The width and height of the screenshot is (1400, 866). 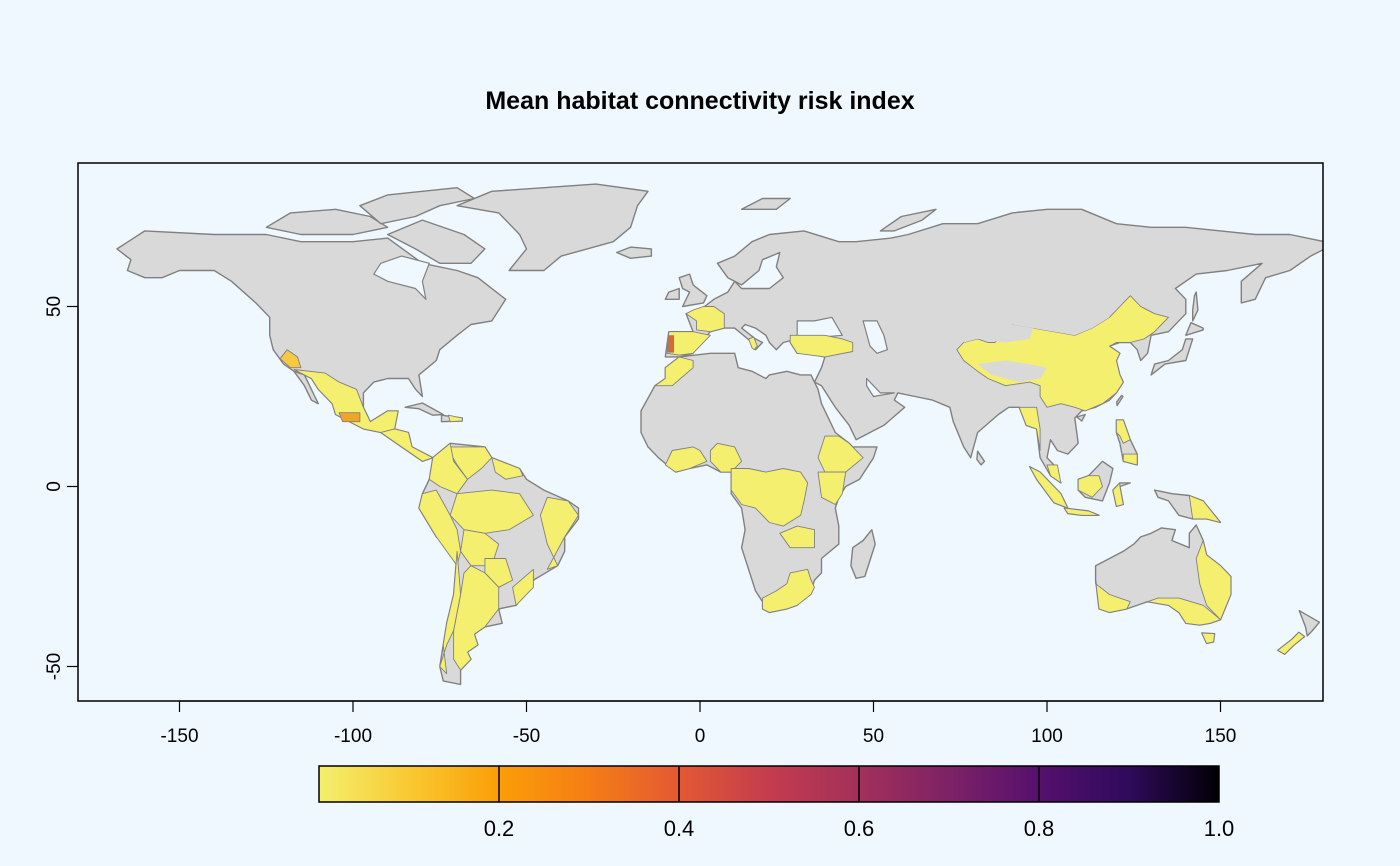 I want to click on japan, so click(x=1172, y=357).